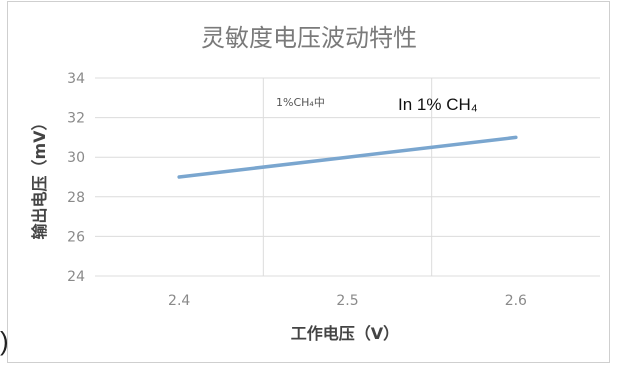 Image resolution: width=618 pixels, height=367 pixels. What do you see at coordinates (76, 198) in the screenshot?
I see `y-tick-label: 28` at bounding box center [76, 198].